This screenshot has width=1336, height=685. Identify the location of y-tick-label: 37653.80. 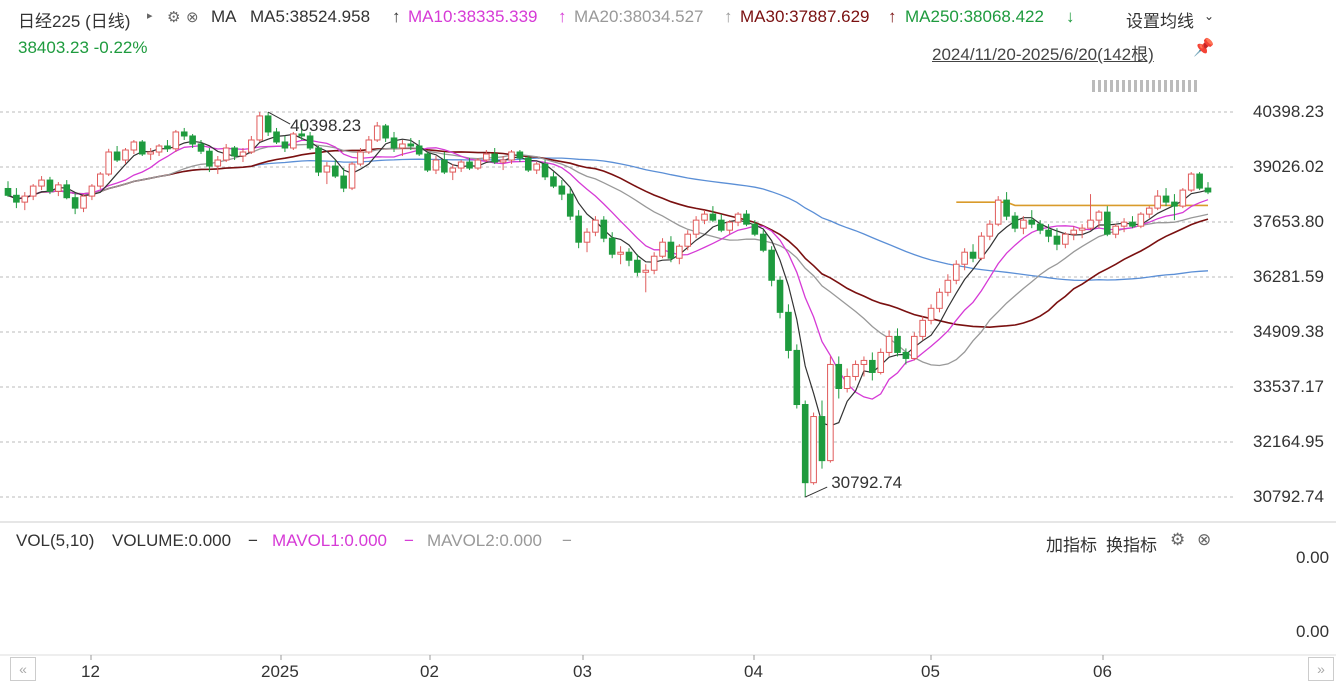
(1288, 221).